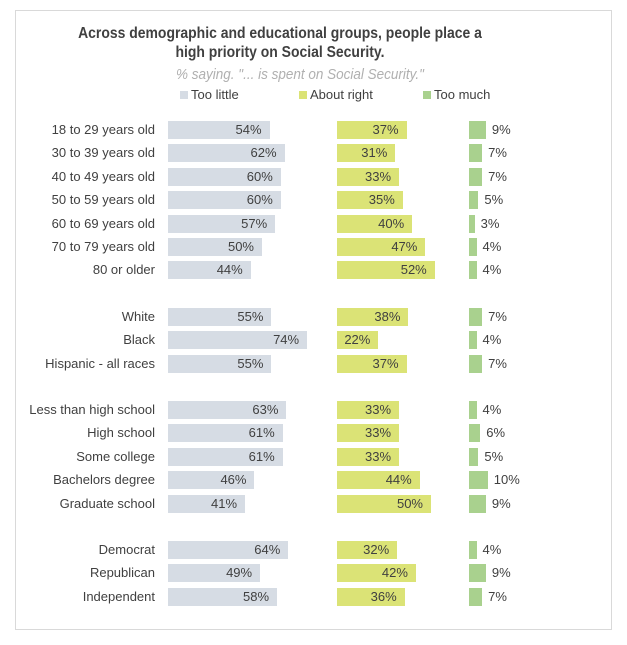  I want to click on legend-too-little: Too little, so click(209, 94).